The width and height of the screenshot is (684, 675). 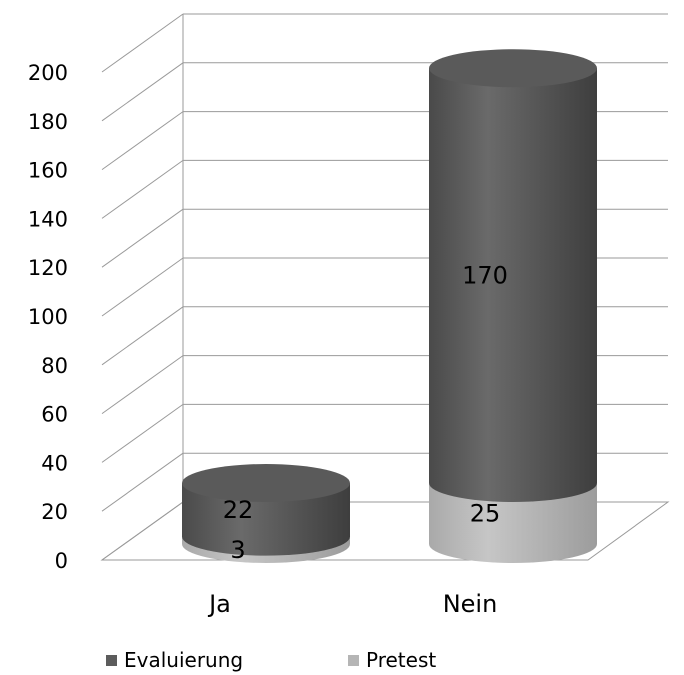 I want to click on bar-nein-pretest, so click(x=513, y=523).